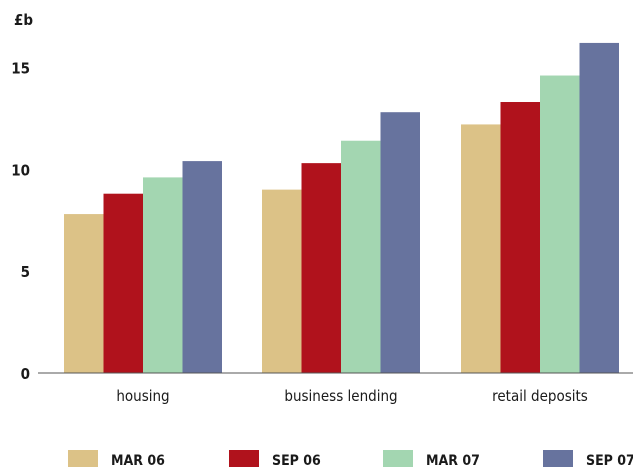 The height and width of the screenshot is (467, 633). What do you see at coordinates (340, 396) in the screenshot?
I see `x-category-label: business lending` at bounding box center [340, 396].